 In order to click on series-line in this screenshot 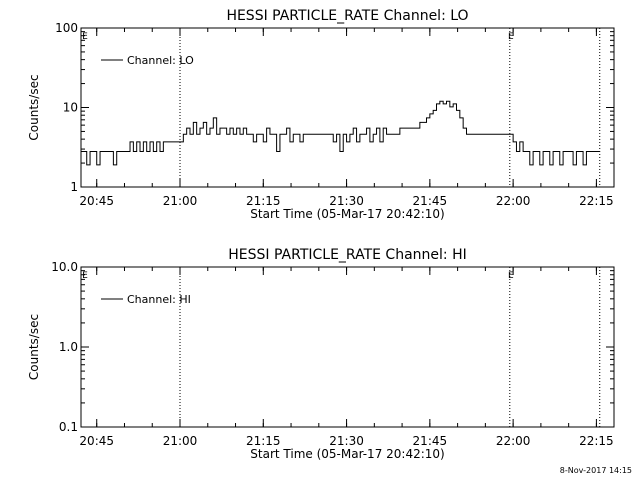, I will do `click(340, 133)`.